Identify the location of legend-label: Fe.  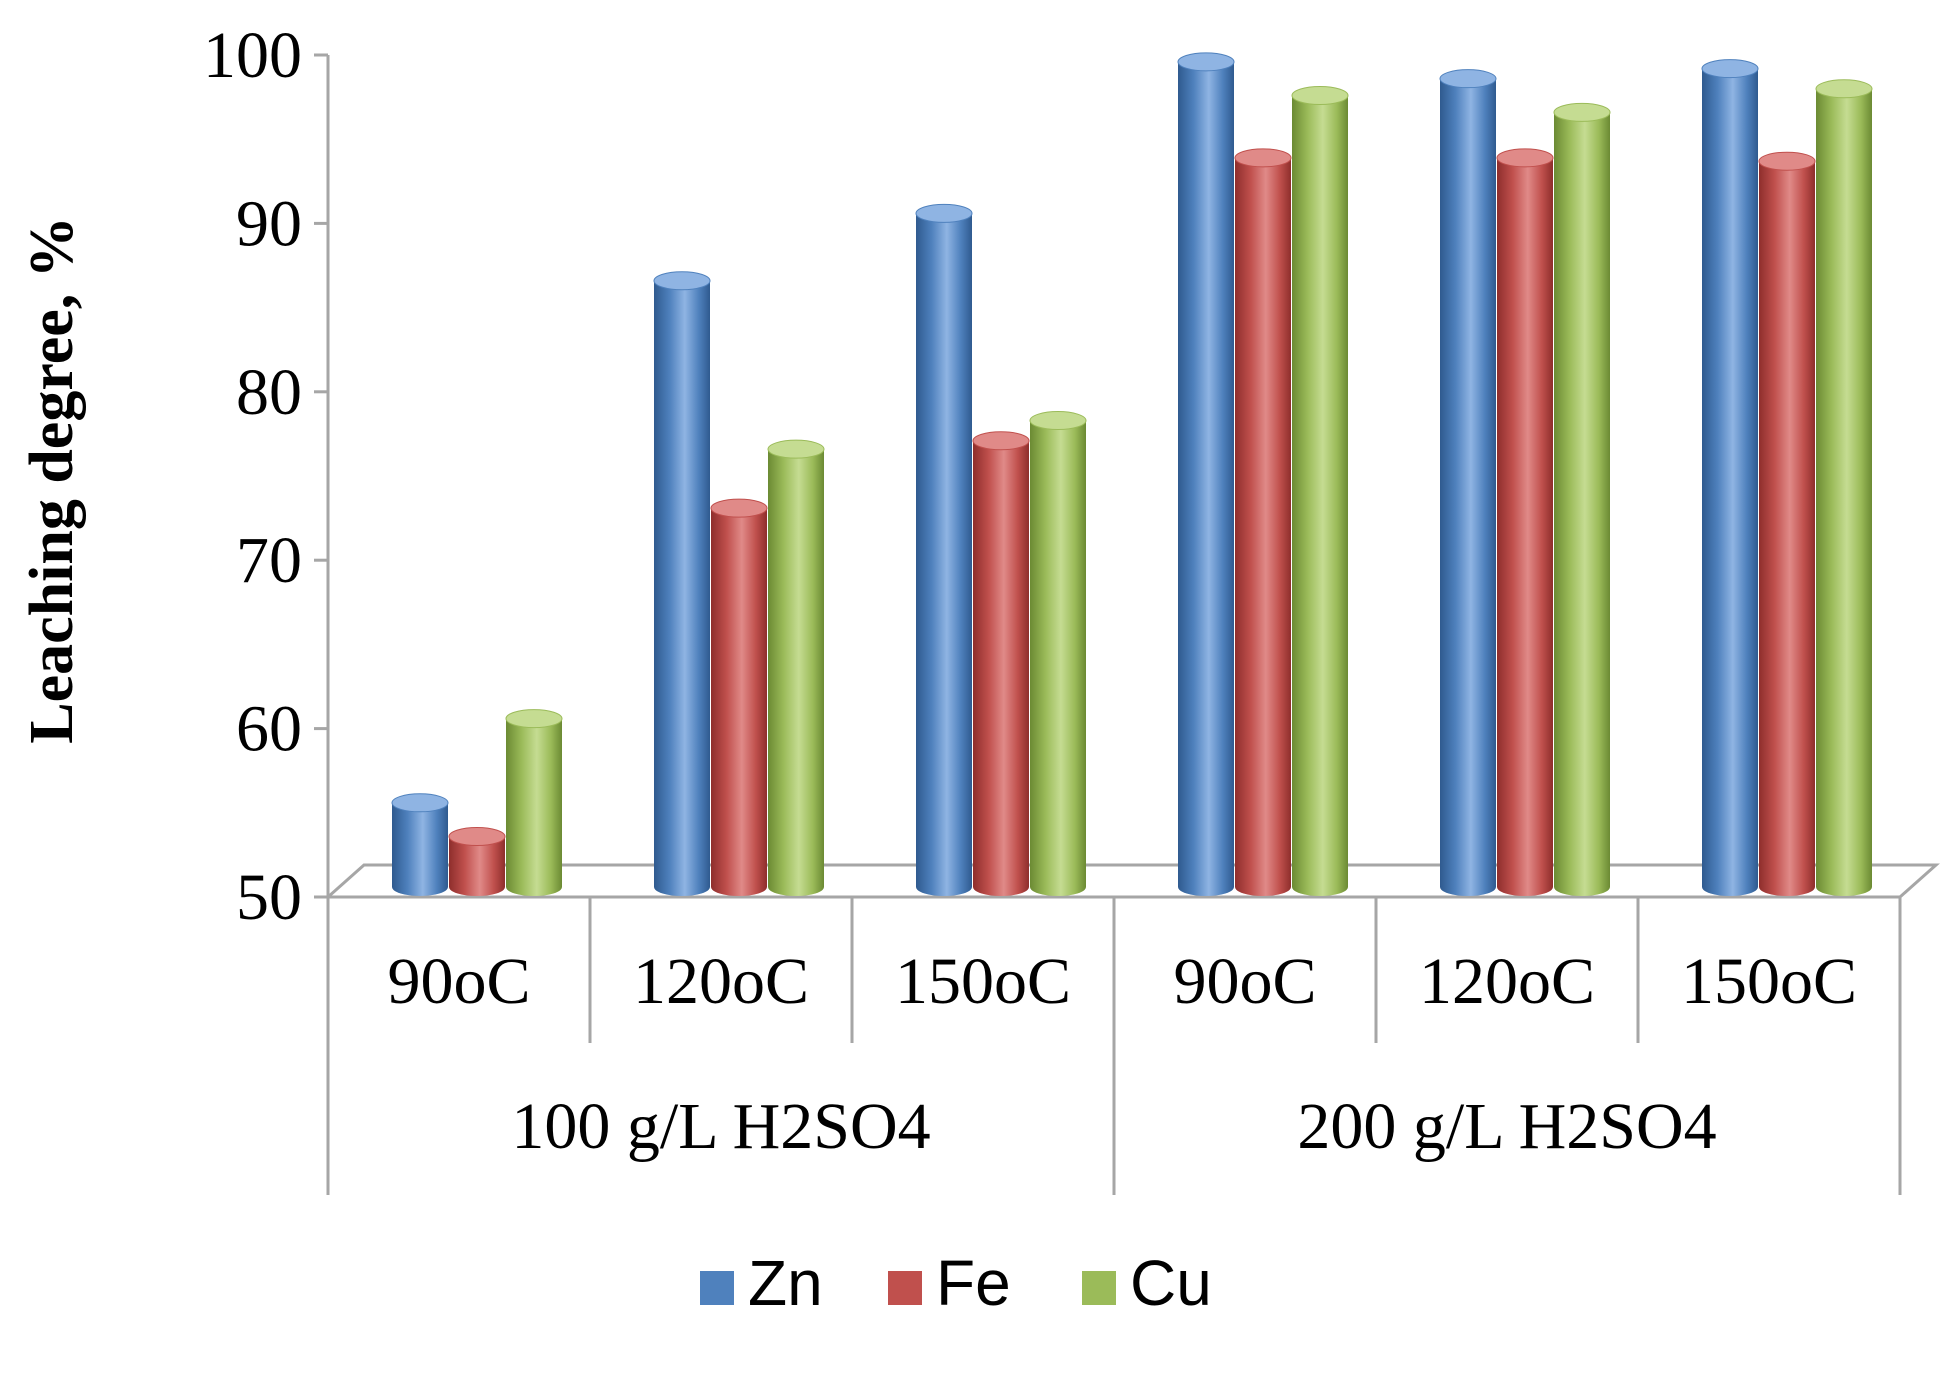
(973, 1283).